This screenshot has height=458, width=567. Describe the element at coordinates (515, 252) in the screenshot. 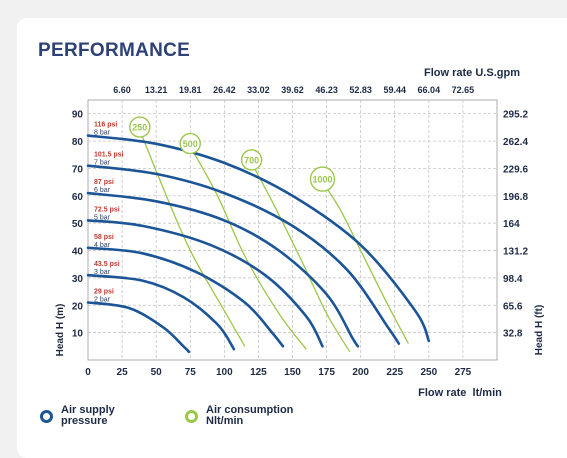

I see `y2-tick-label: 131.2` at that location.